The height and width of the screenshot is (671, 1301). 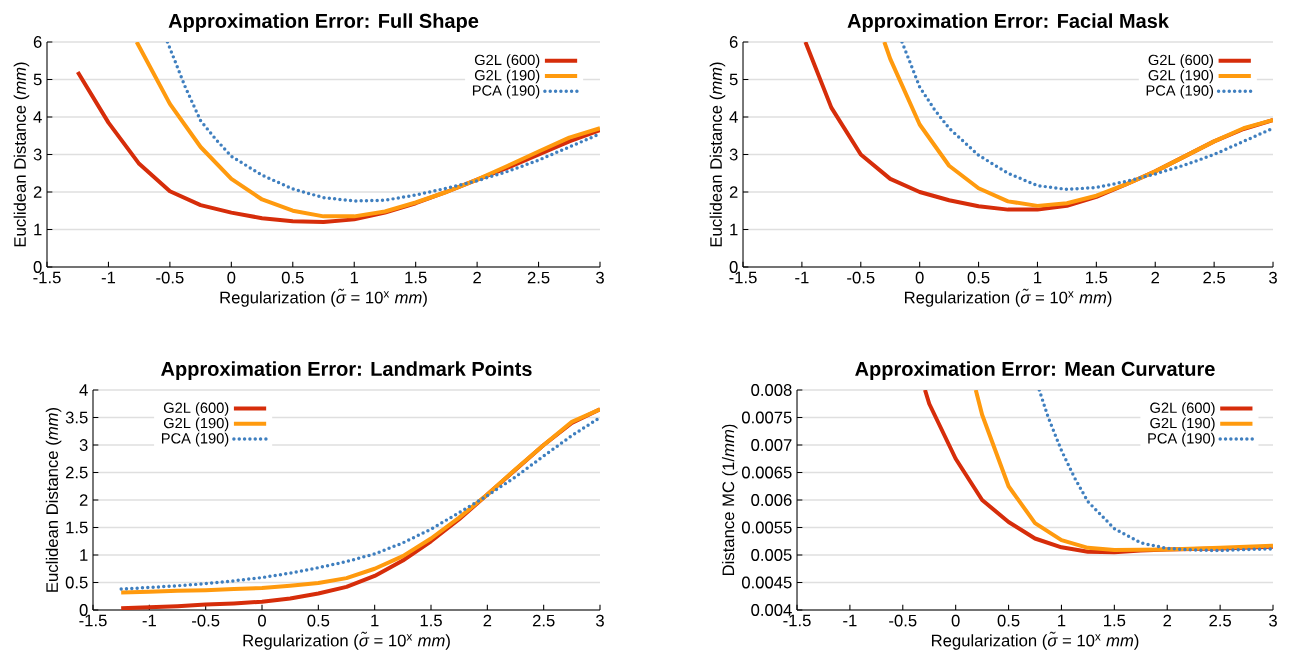 I want to click on y-axis-title: Distance MC (1/mm), so click(x=729, y=500).